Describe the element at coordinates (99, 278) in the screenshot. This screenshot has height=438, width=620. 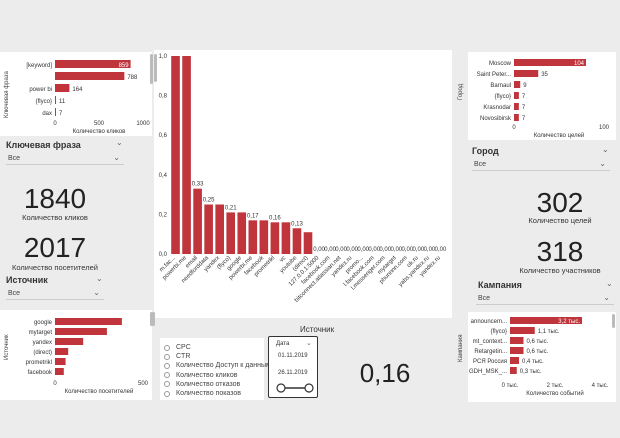
I see `source-slicer-collapse-icon: ⌄` at that location.